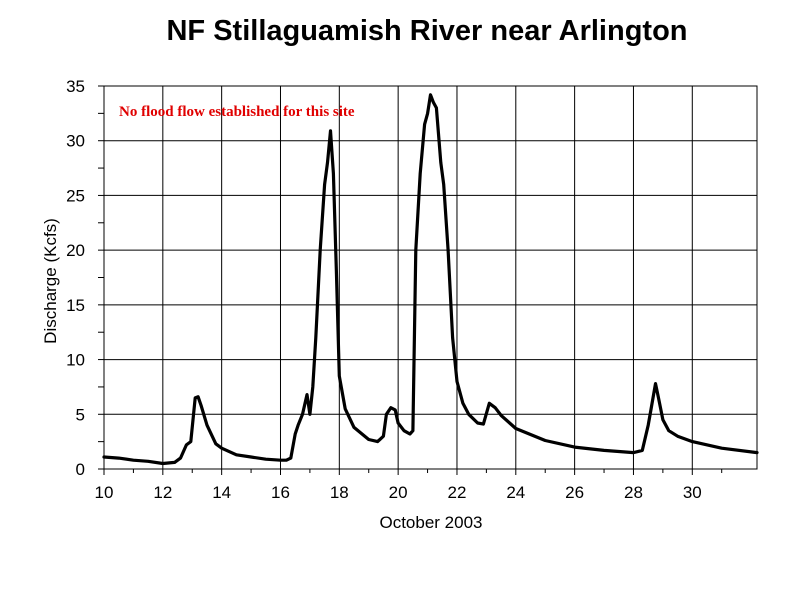 Image resolution: width=800 pixels, height=600 pixels. Describe the element at coordinates (80, 469) in the screenshot. I see `y-tick-label: 0` at that location.